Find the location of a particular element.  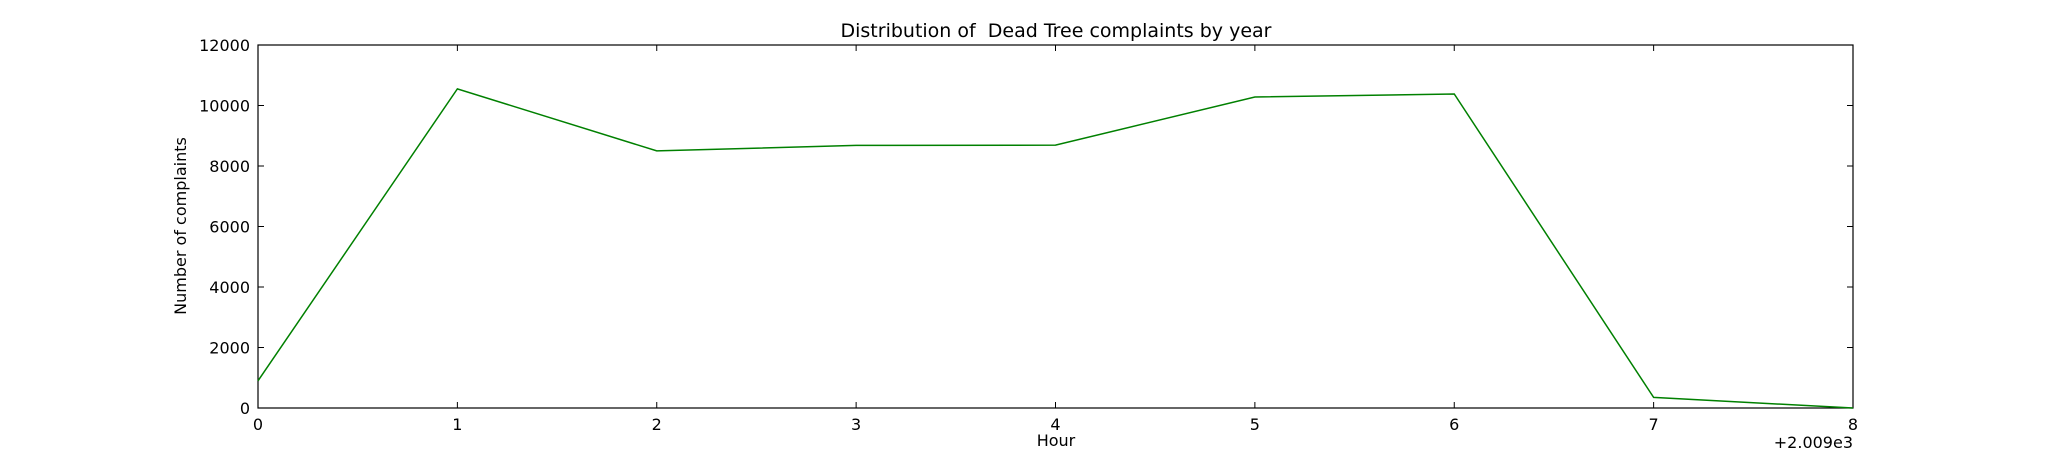

y-tick-label: 4000 is located at coordinates (229, 287).